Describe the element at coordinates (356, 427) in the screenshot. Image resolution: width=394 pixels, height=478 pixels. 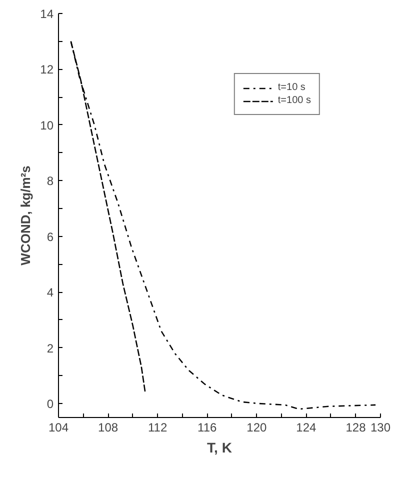
I see `x-tick-label: 128` at that location.